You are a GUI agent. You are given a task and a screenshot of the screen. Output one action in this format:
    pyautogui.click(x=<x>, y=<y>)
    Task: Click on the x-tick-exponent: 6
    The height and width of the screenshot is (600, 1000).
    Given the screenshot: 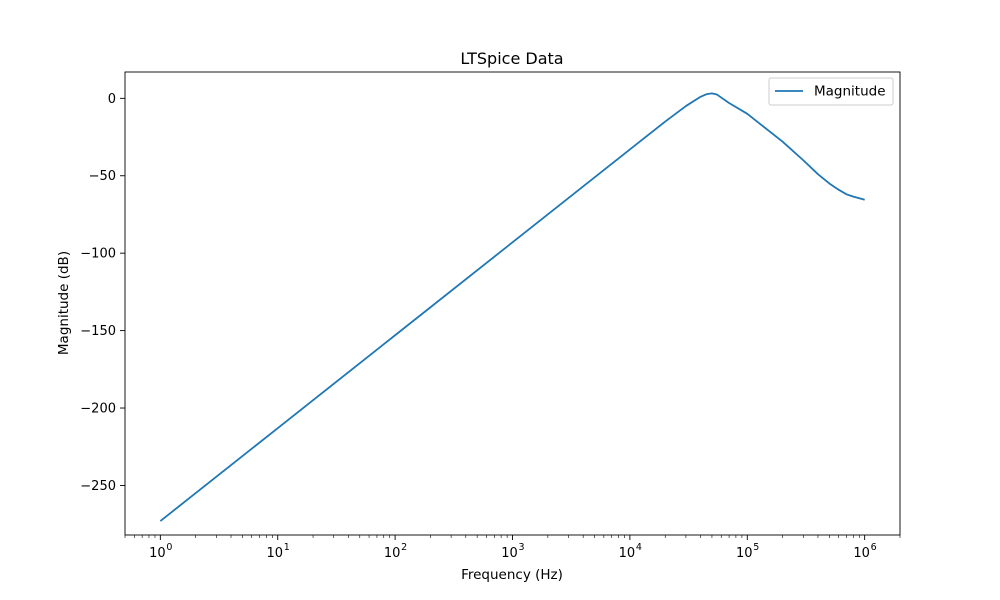 What is the action you would take?
    pyautogui.click(x=874, y=547)
    